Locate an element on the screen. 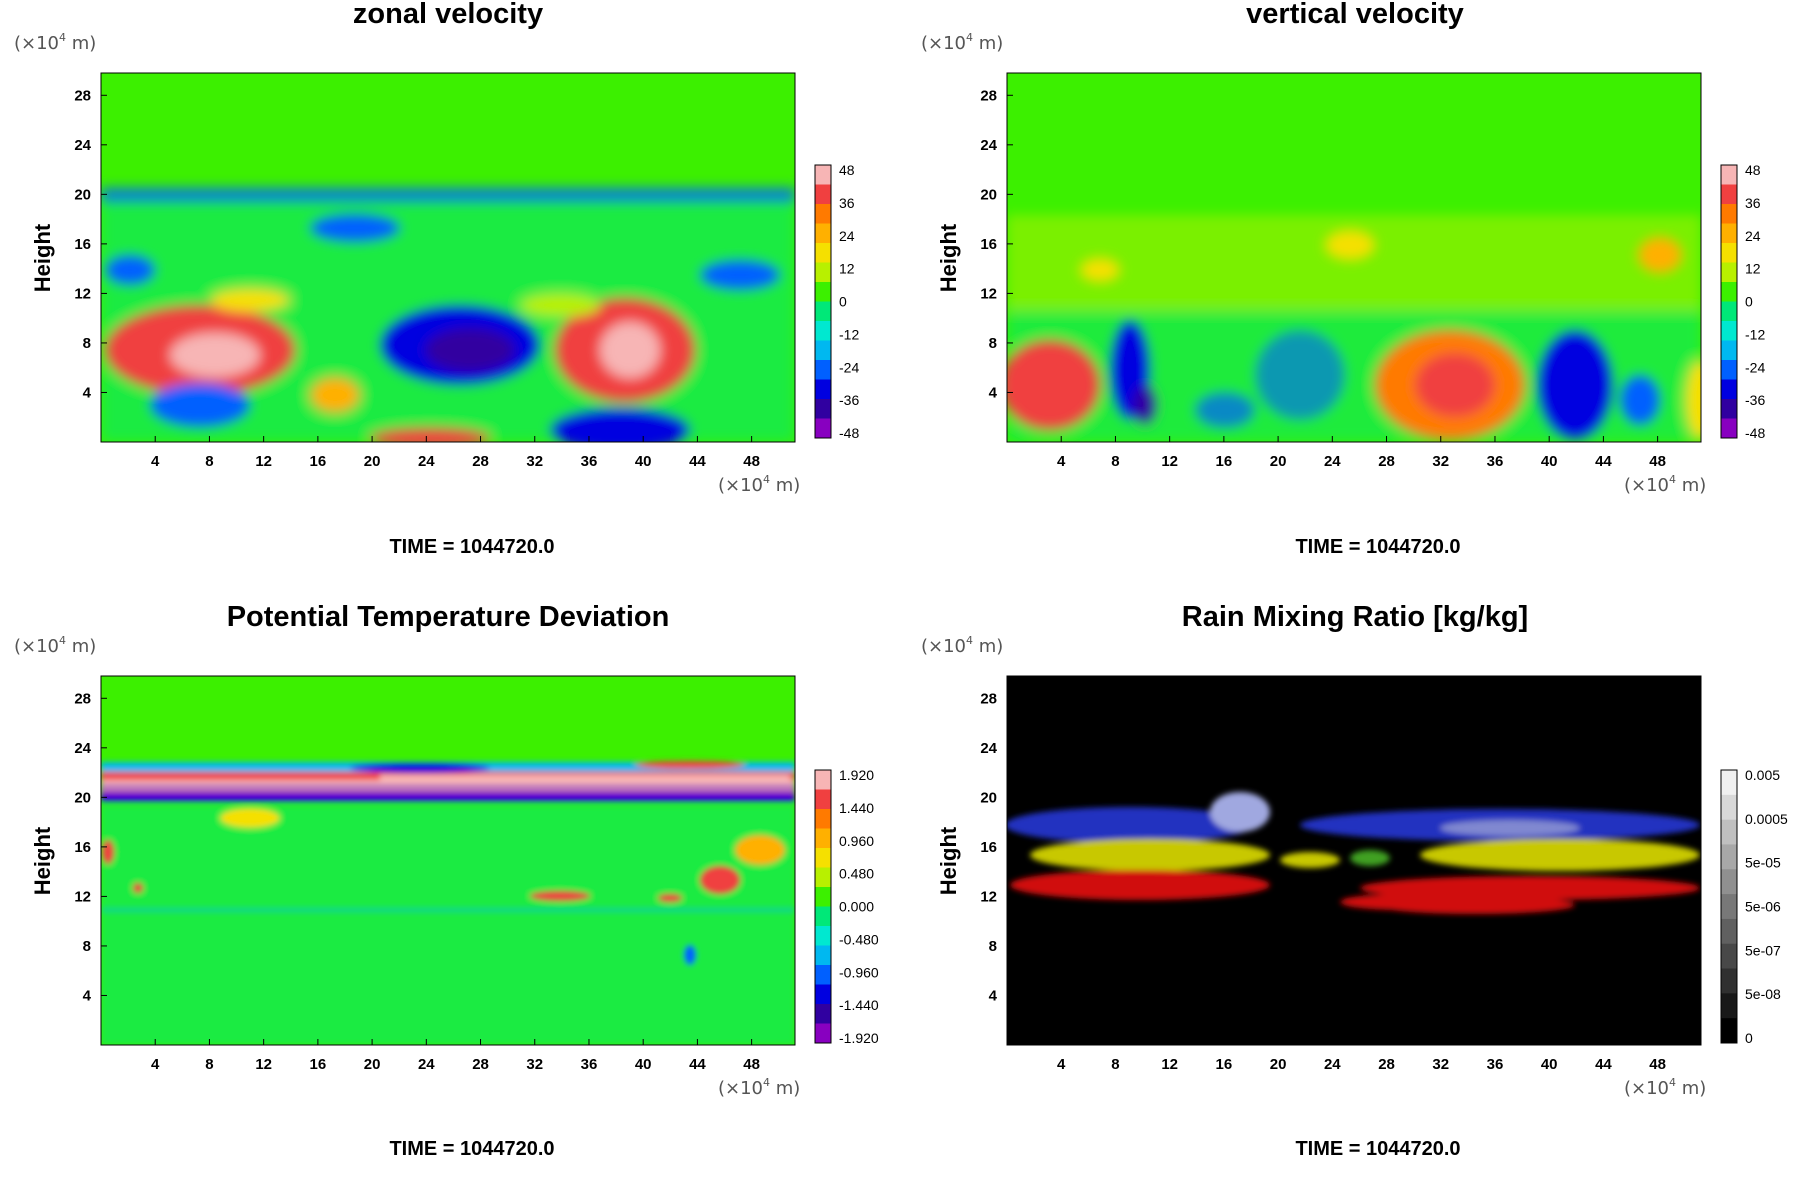  panel-title: zonal velocity is located at coordinates (448, 15).